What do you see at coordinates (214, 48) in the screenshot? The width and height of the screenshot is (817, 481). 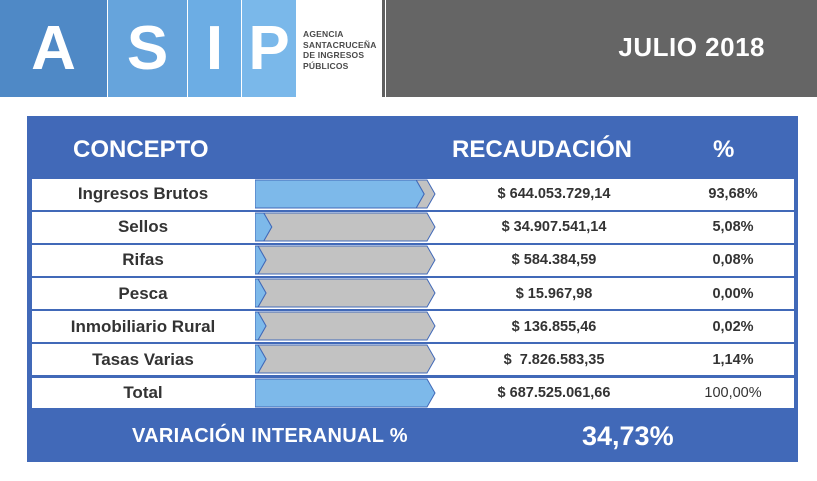 I see `logo-letter-i: I` at bounding box center [214, 48].